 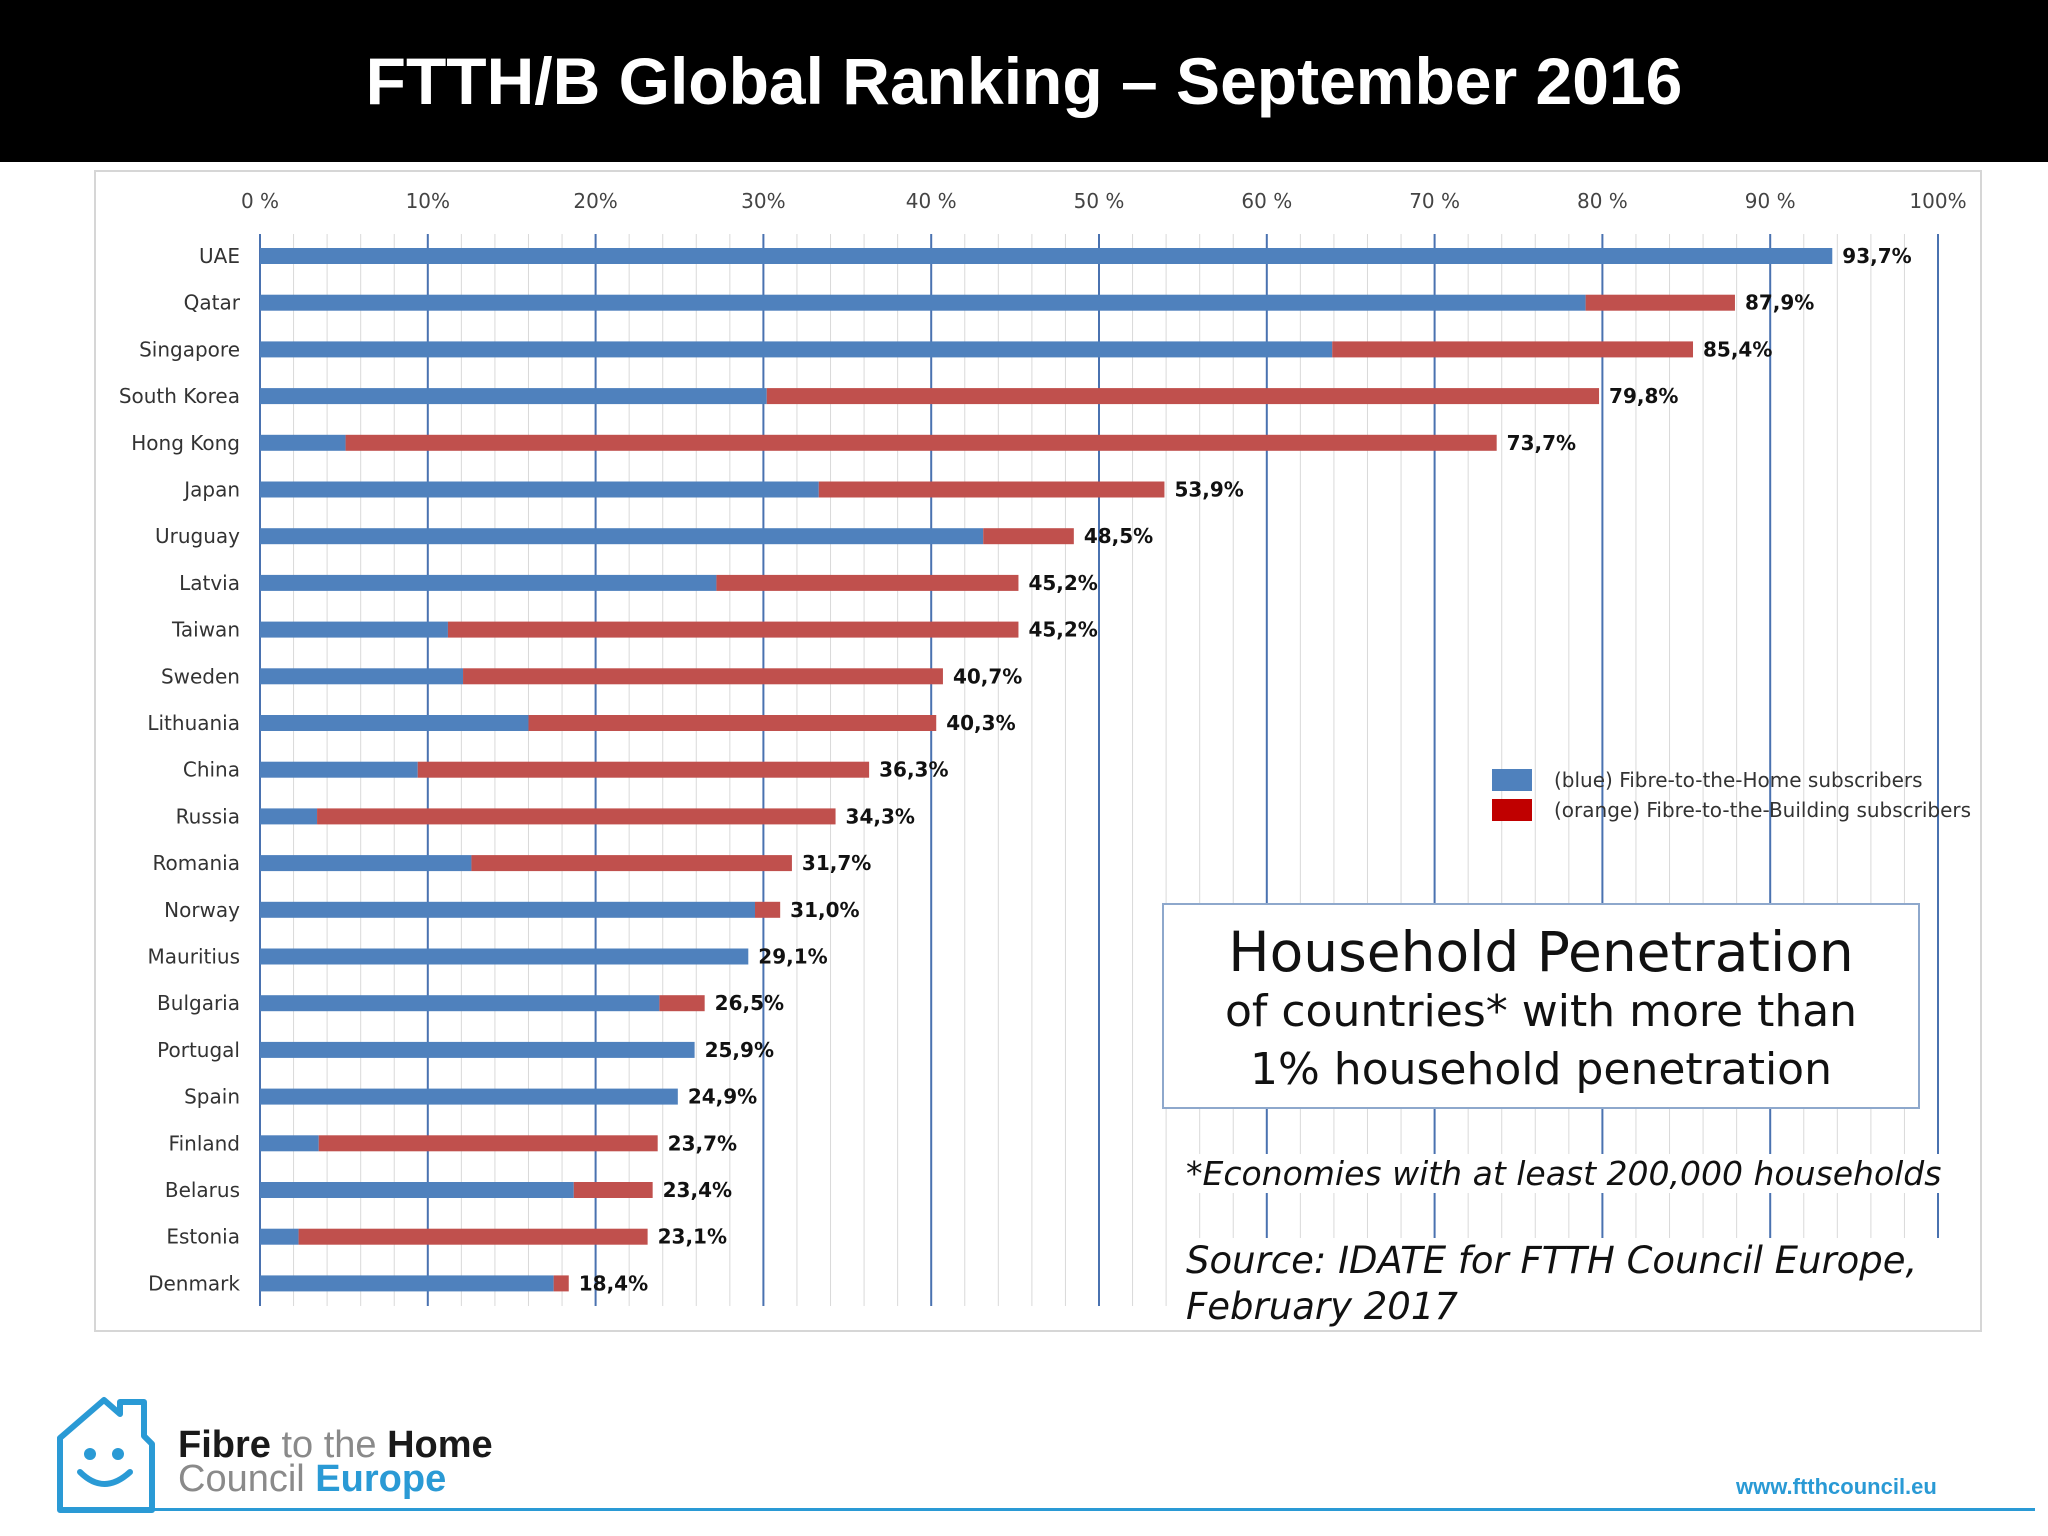 I want to click on legend-swatch-fttb, so click(x=1512, y=810).